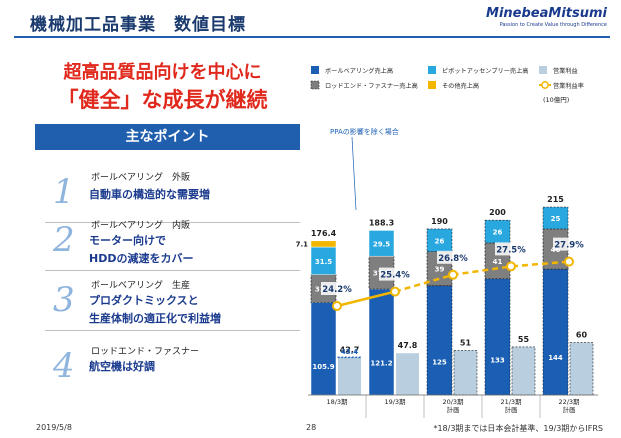 This screenshot has height=438, width=621. Describe the element at coordinates (366, 299) in the screenshot. I see `operating-margin-line-actual` at that location.